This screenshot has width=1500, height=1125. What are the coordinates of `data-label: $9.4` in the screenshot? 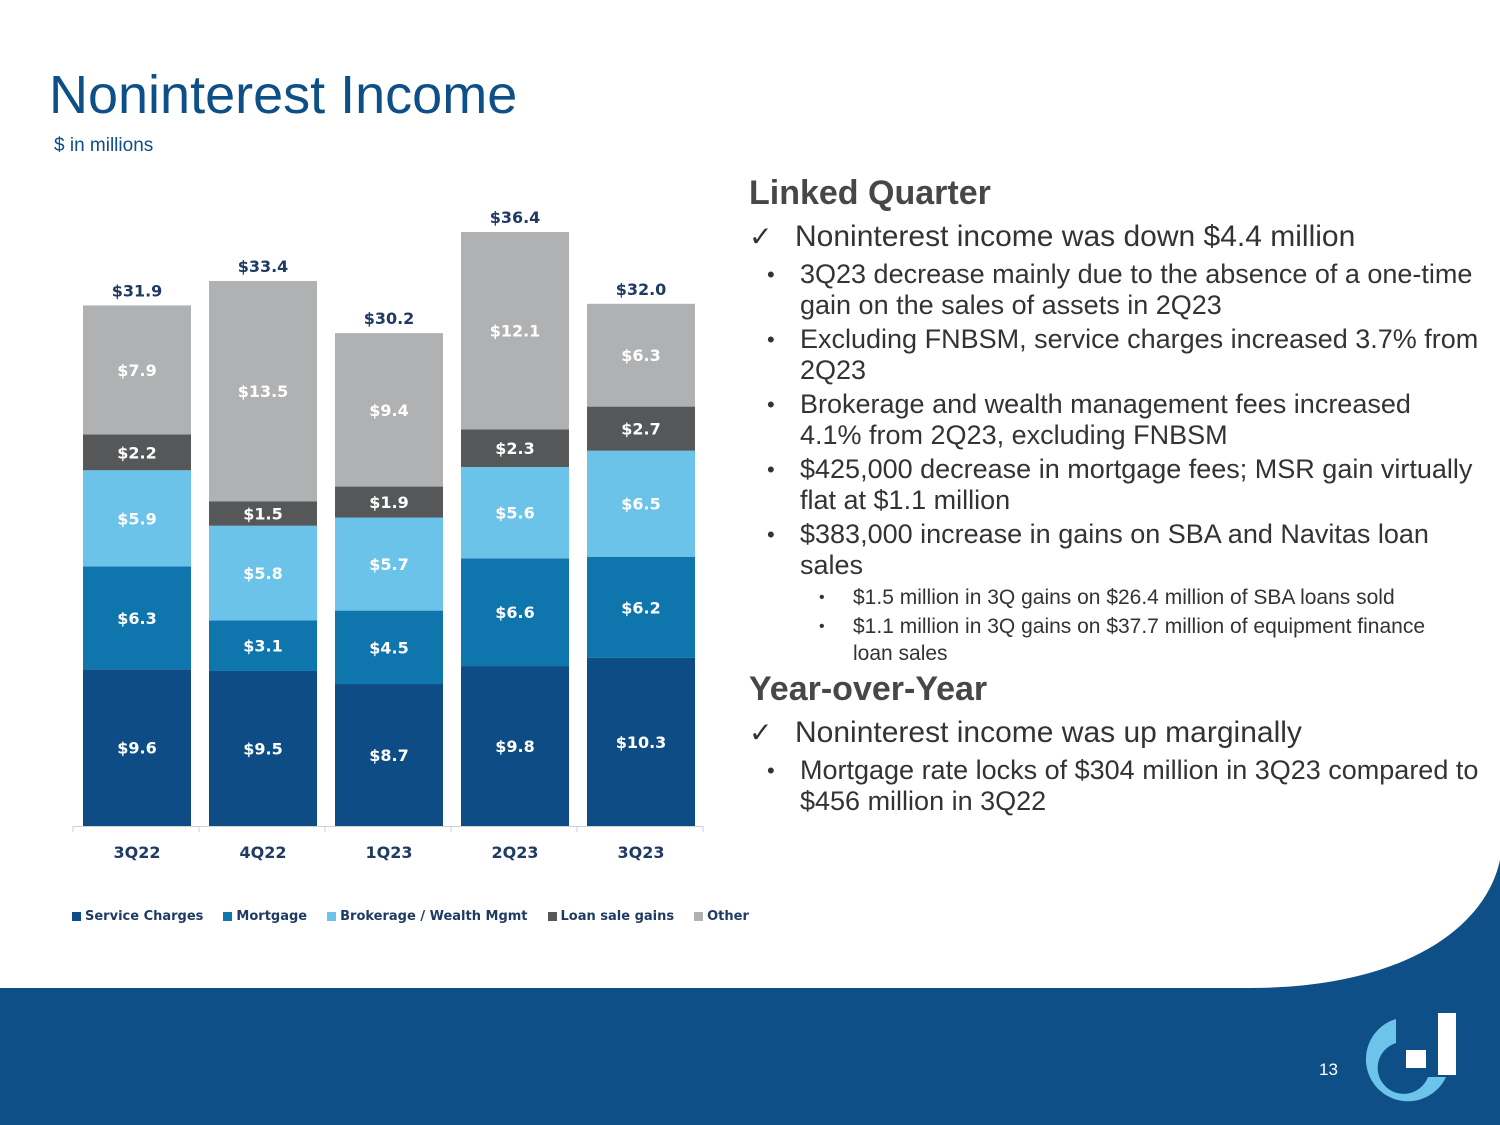 It's located at (388, 410).